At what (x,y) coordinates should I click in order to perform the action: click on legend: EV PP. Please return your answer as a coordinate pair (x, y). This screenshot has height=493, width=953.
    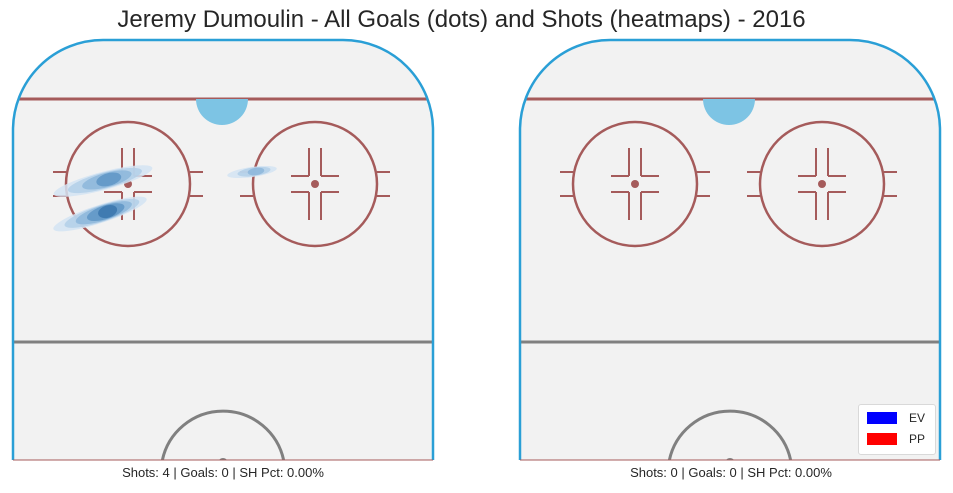
    Looking at the image, I should click on (897, 429).